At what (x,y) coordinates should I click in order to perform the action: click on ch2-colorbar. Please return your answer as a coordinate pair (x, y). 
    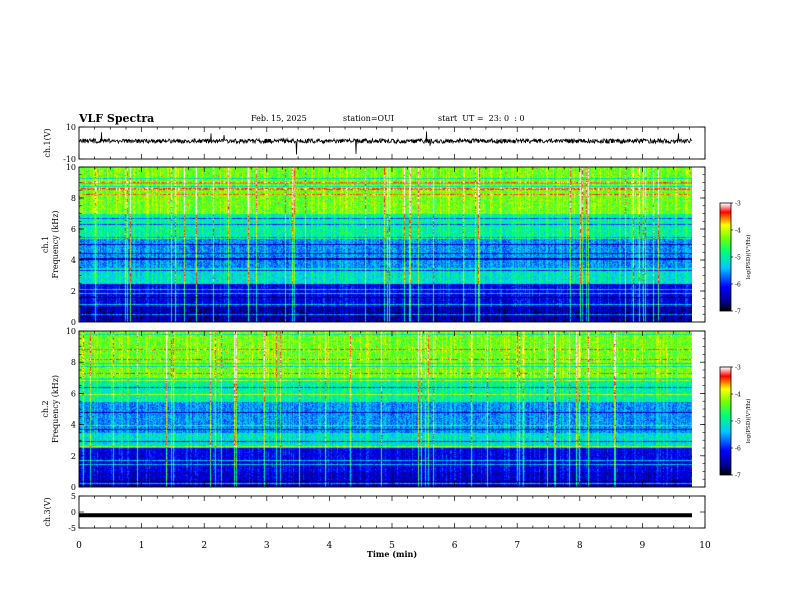
    Looking at the image, I should click on (725, 421).